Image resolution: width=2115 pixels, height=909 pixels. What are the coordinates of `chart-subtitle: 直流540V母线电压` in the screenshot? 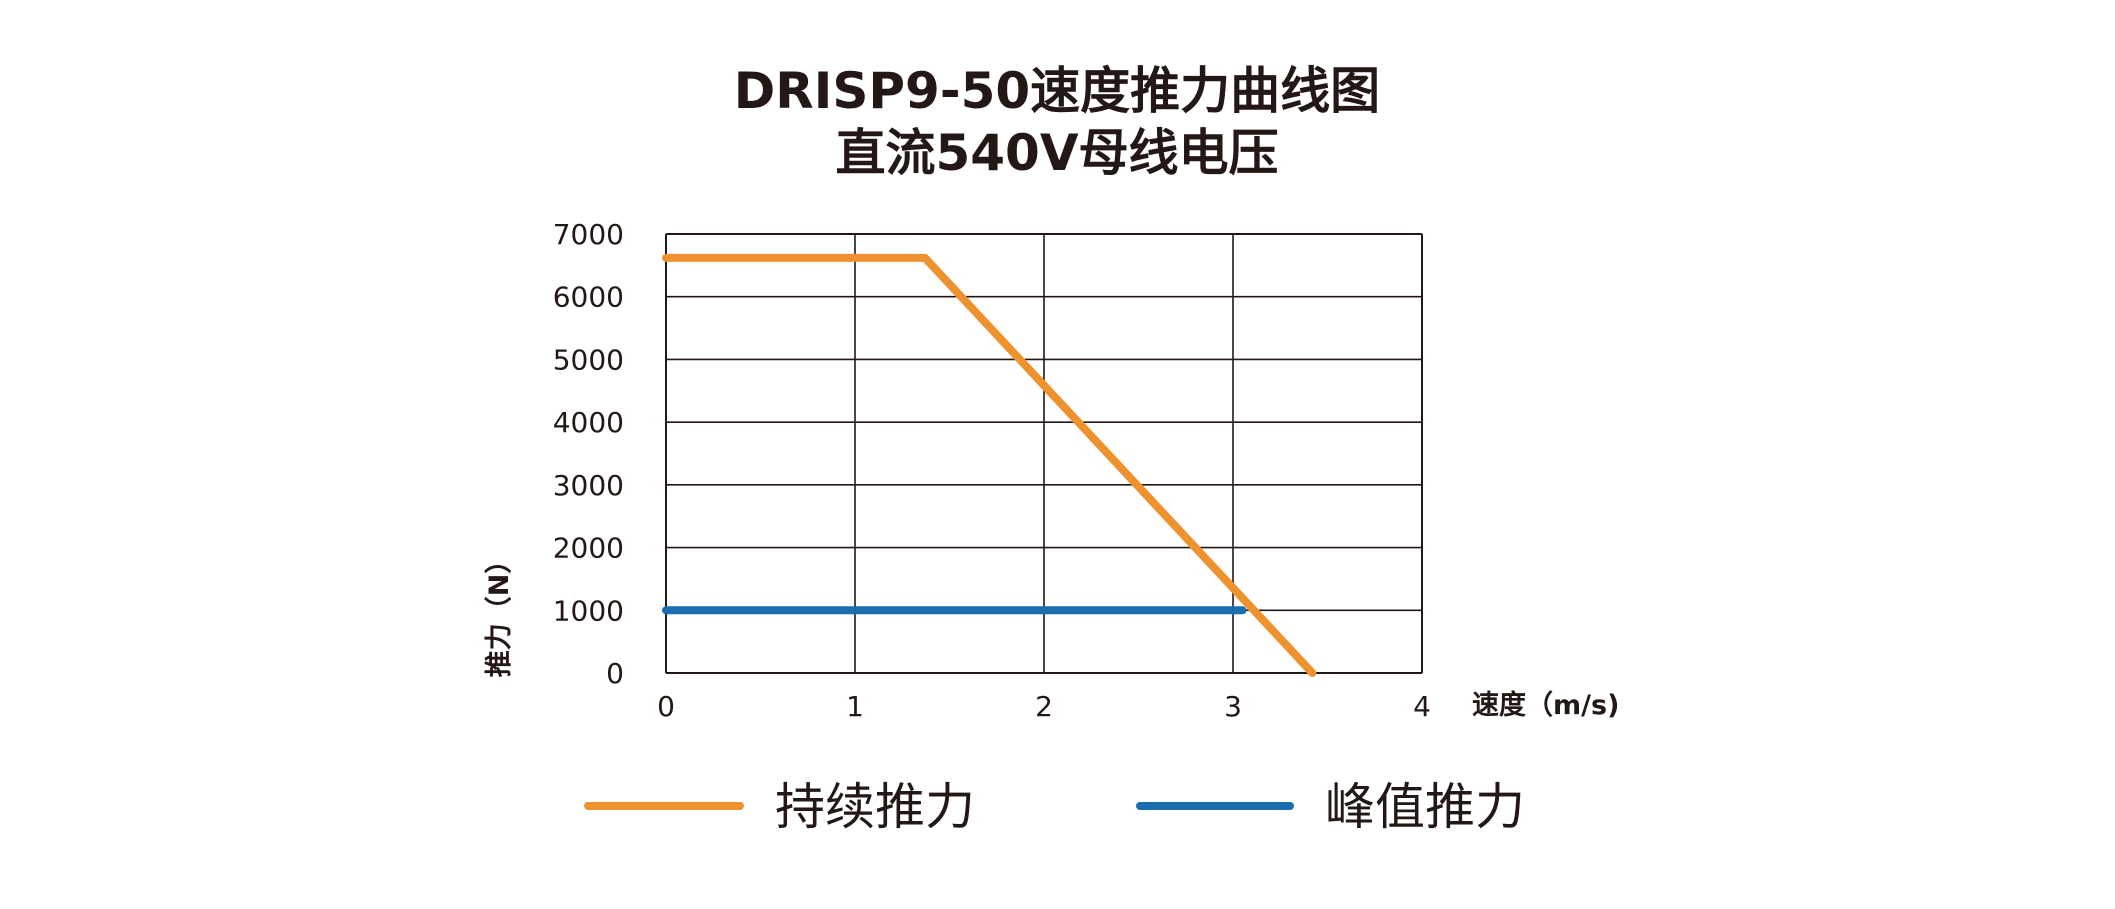 It's located at (1056, 153).